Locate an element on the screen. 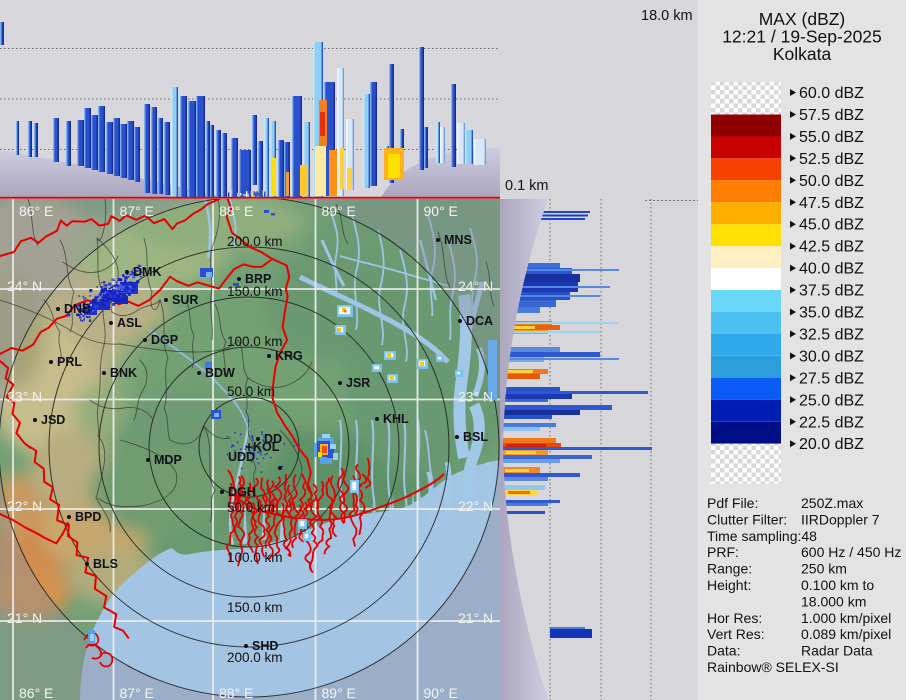 The image size is (906, 700). svg-text: PRF: is located at coordinates (723, 552).